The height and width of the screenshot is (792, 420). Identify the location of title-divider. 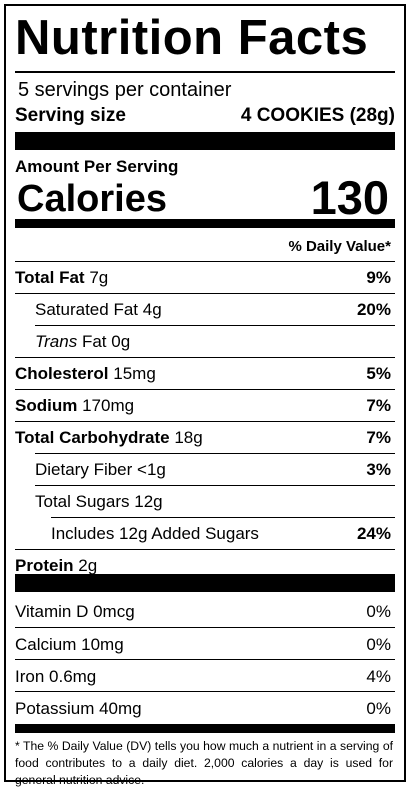
(205, 72).